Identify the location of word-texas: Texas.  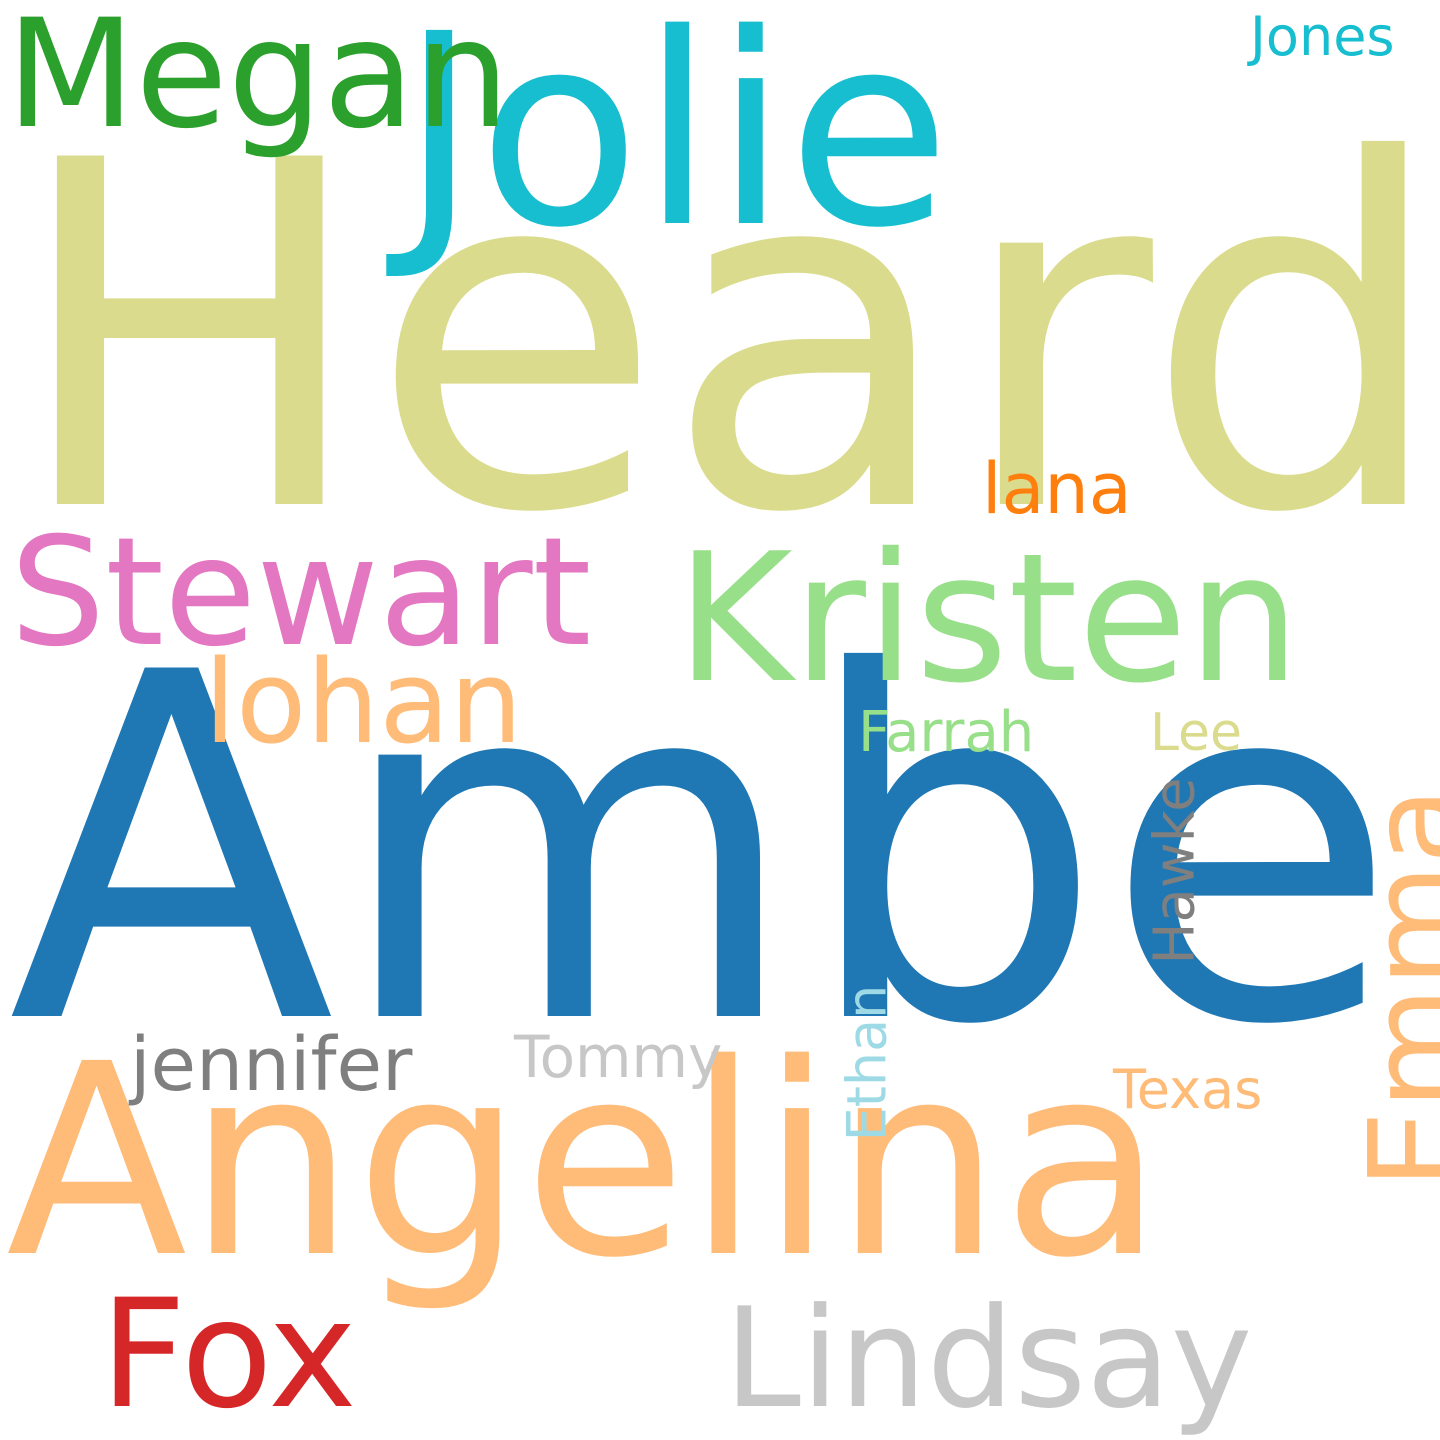
(1188, 1089).